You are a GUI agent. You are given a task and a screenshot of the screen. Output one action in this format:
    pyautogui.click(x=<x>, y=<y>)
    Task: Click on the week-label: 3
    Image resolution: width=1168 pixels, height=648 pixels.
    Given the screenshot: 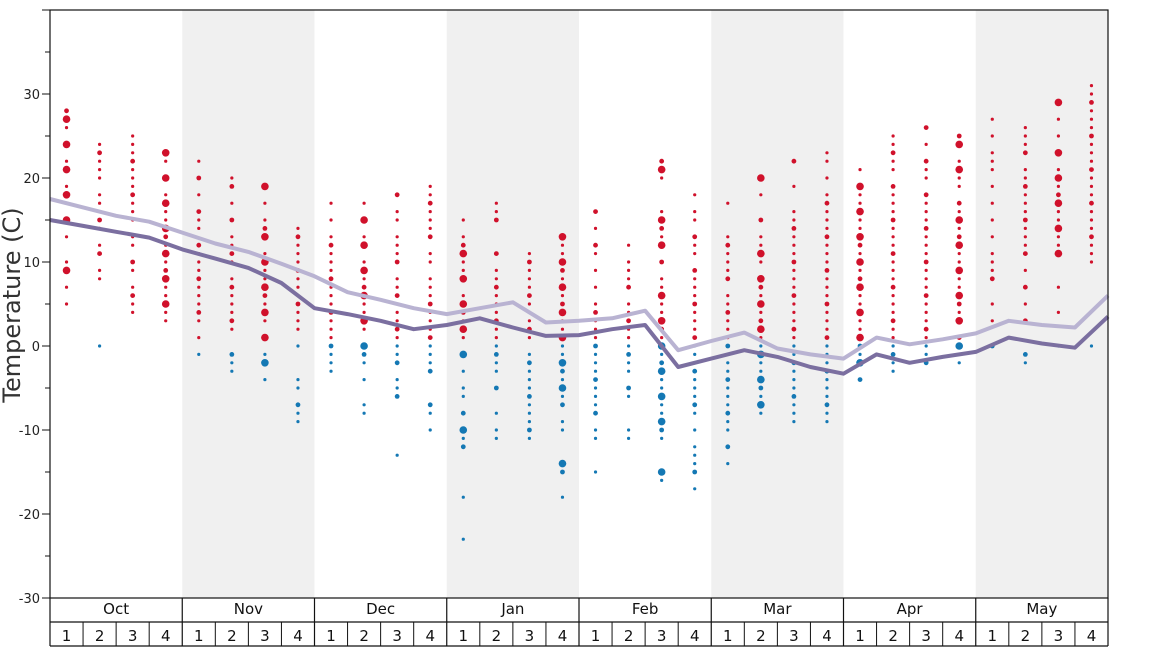 What is the action you would take?
    pyautogui.click(x=265, y=636)
    